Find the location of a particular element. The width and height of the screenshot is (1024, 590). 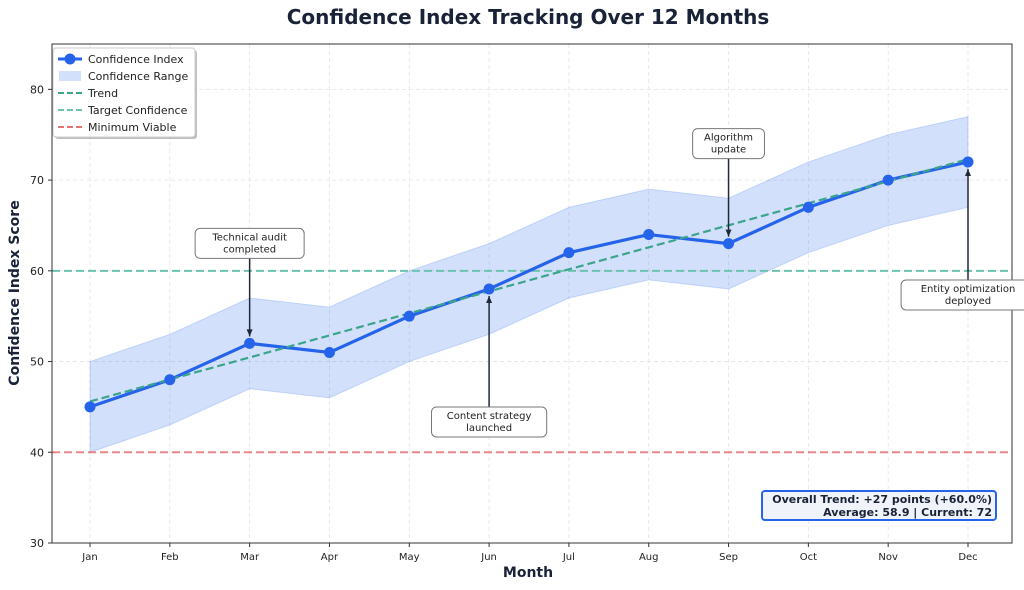

y-tick-label: 40 is located at coordinates (37, 452).